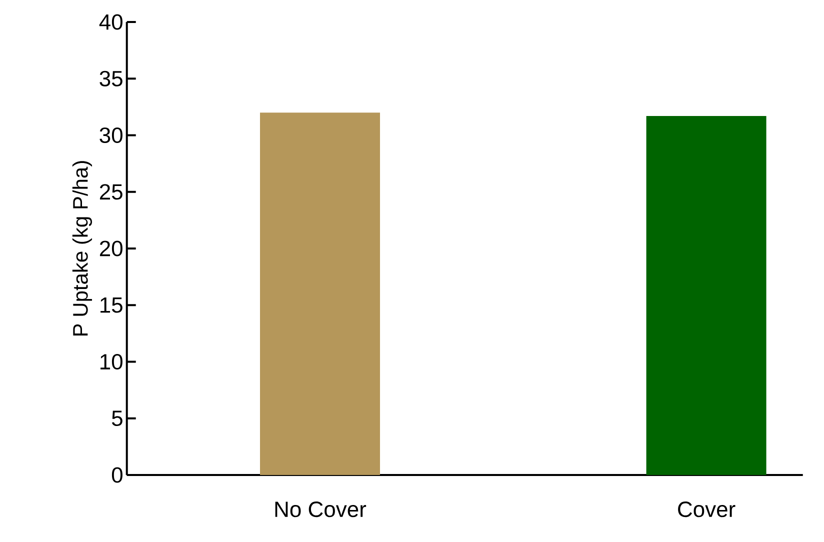 This screenshot has width=824, height=542. Describe the element at coordinates (111, 248) in the screenshot. I see `y-tick-label: 20` at that location.